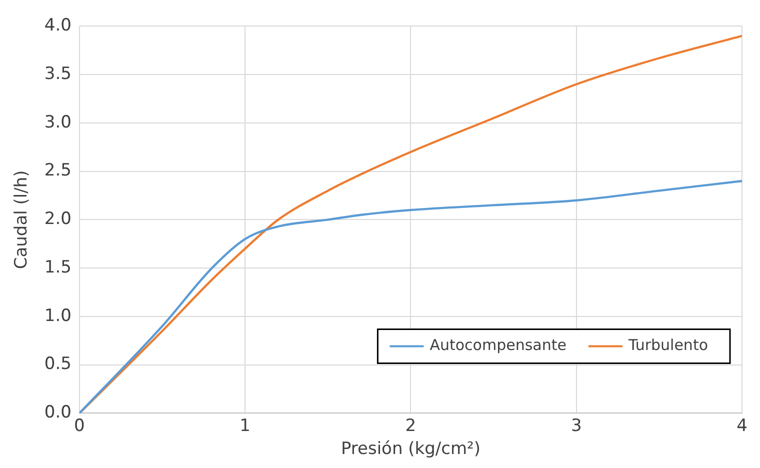 The image size is (760, 468). Describe the element at coordinates (79, 426) in the screenshot. I see `x-tick-label: 0` at that location.